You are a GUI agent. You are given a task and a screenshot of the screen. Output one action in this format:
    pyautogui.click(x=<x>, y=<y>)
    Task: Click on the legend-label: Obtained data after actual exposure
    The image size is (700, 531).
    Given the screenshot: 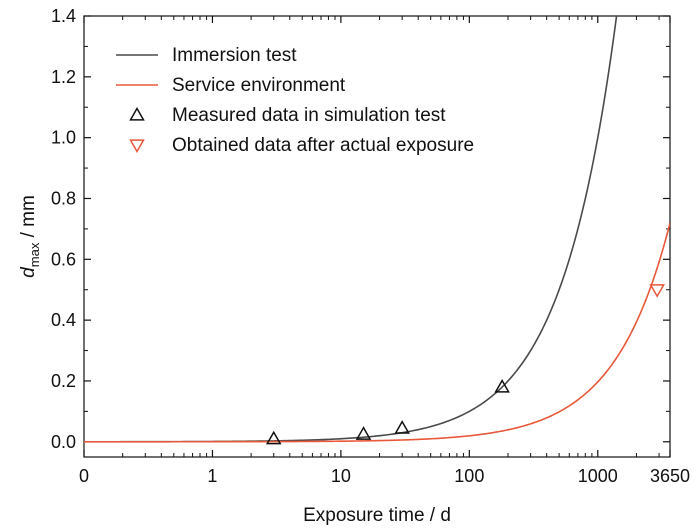 What is the action you would take?
    pyautogui.click(x=323, y=145)
    